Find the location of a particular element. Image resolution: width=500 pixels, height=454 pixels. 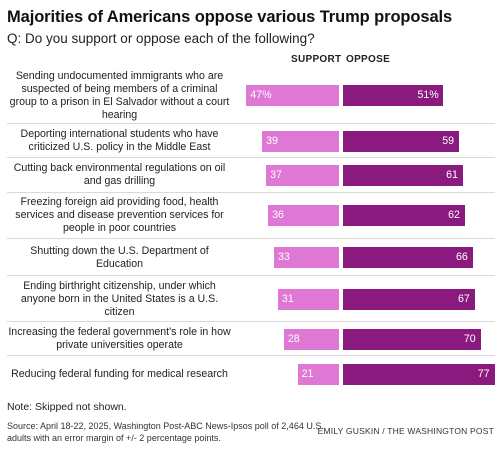

support-value-label: 21 is located at coordinates (307, 374).